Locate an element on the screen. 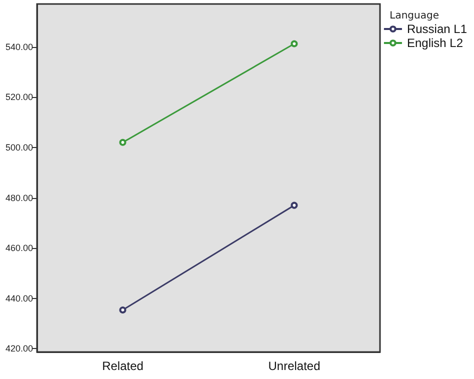  legend-label: Russian L1 is located at coordinates (437, 29).